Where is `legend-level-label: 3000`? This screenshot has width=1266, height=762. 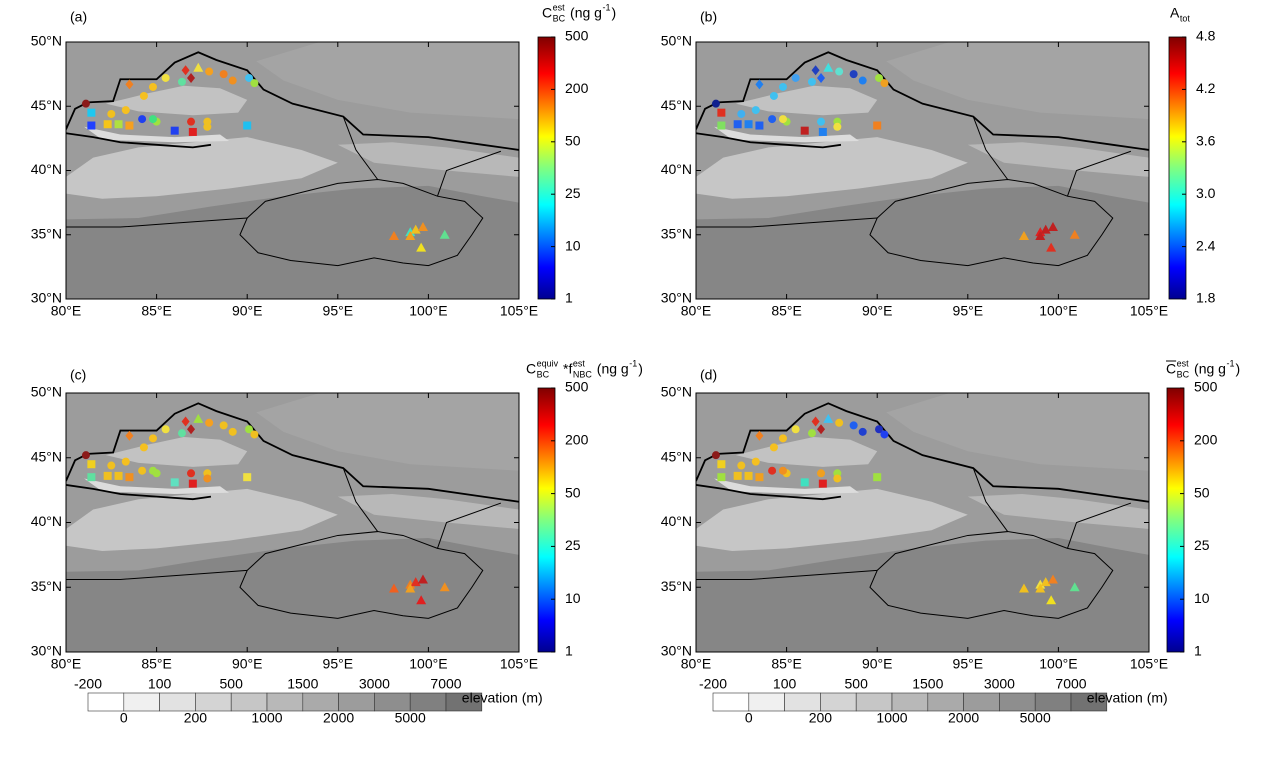
legend-level-label: 3000 is located at coordinates (374, 684).